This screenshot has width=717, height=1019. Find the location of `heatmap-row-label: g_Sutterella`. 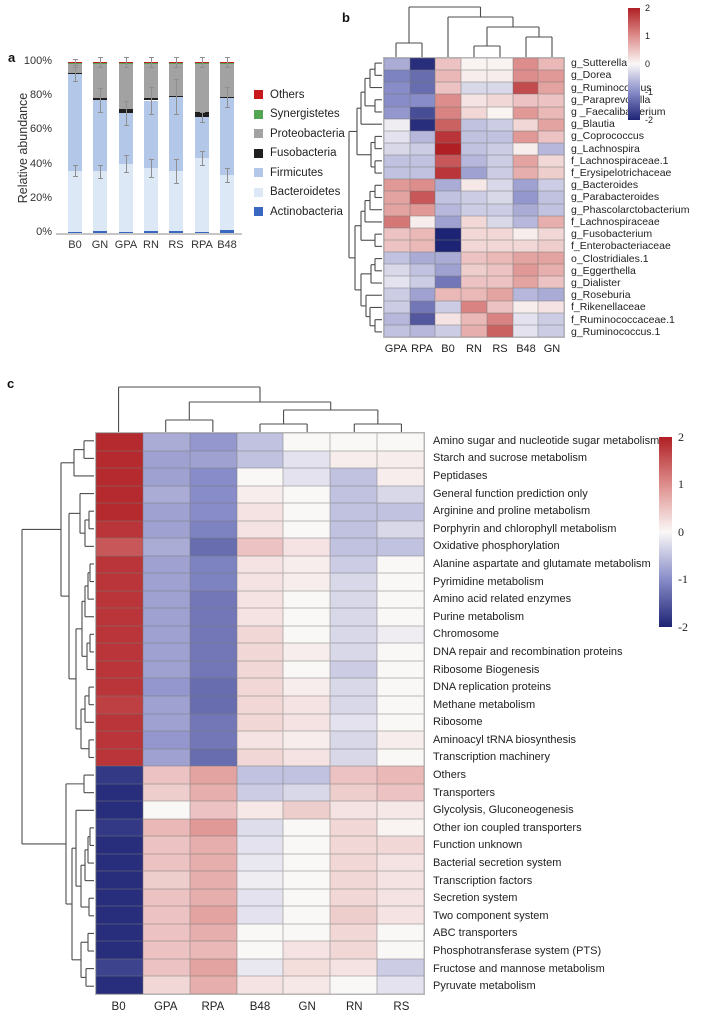

heatmap-row-label: g_Sutterella is located at coordinates (599, 63).